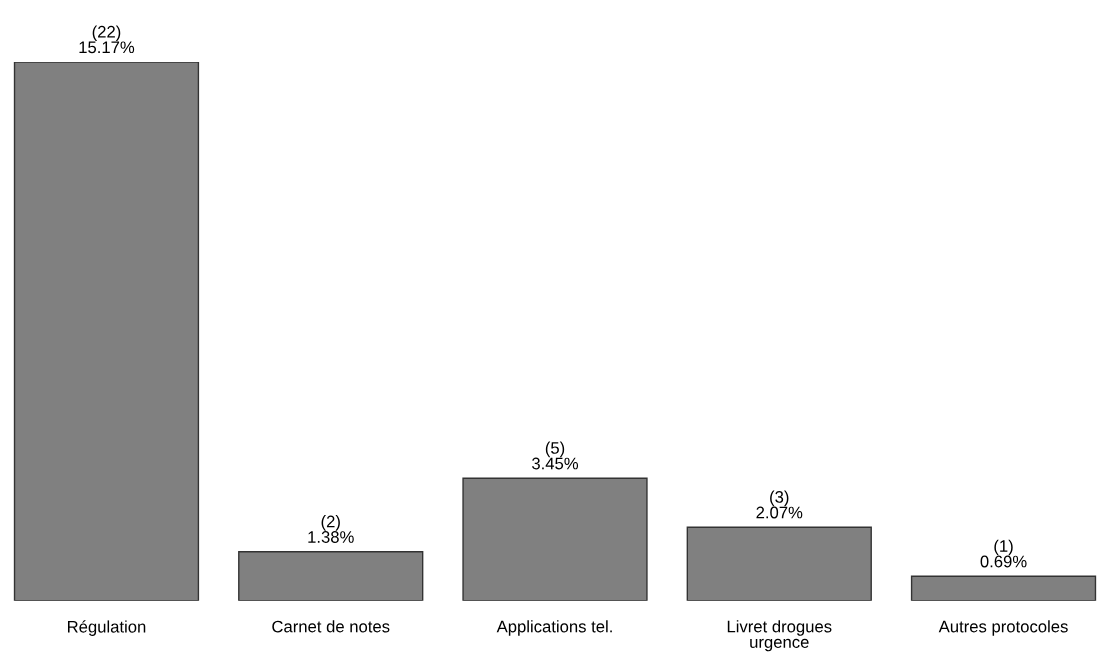 The width and height of the screenshot is (1110, 653). Describe the element at coordinates (555, 455) in the screenshot. I see `data-label: (5) 3.45%` at that location.